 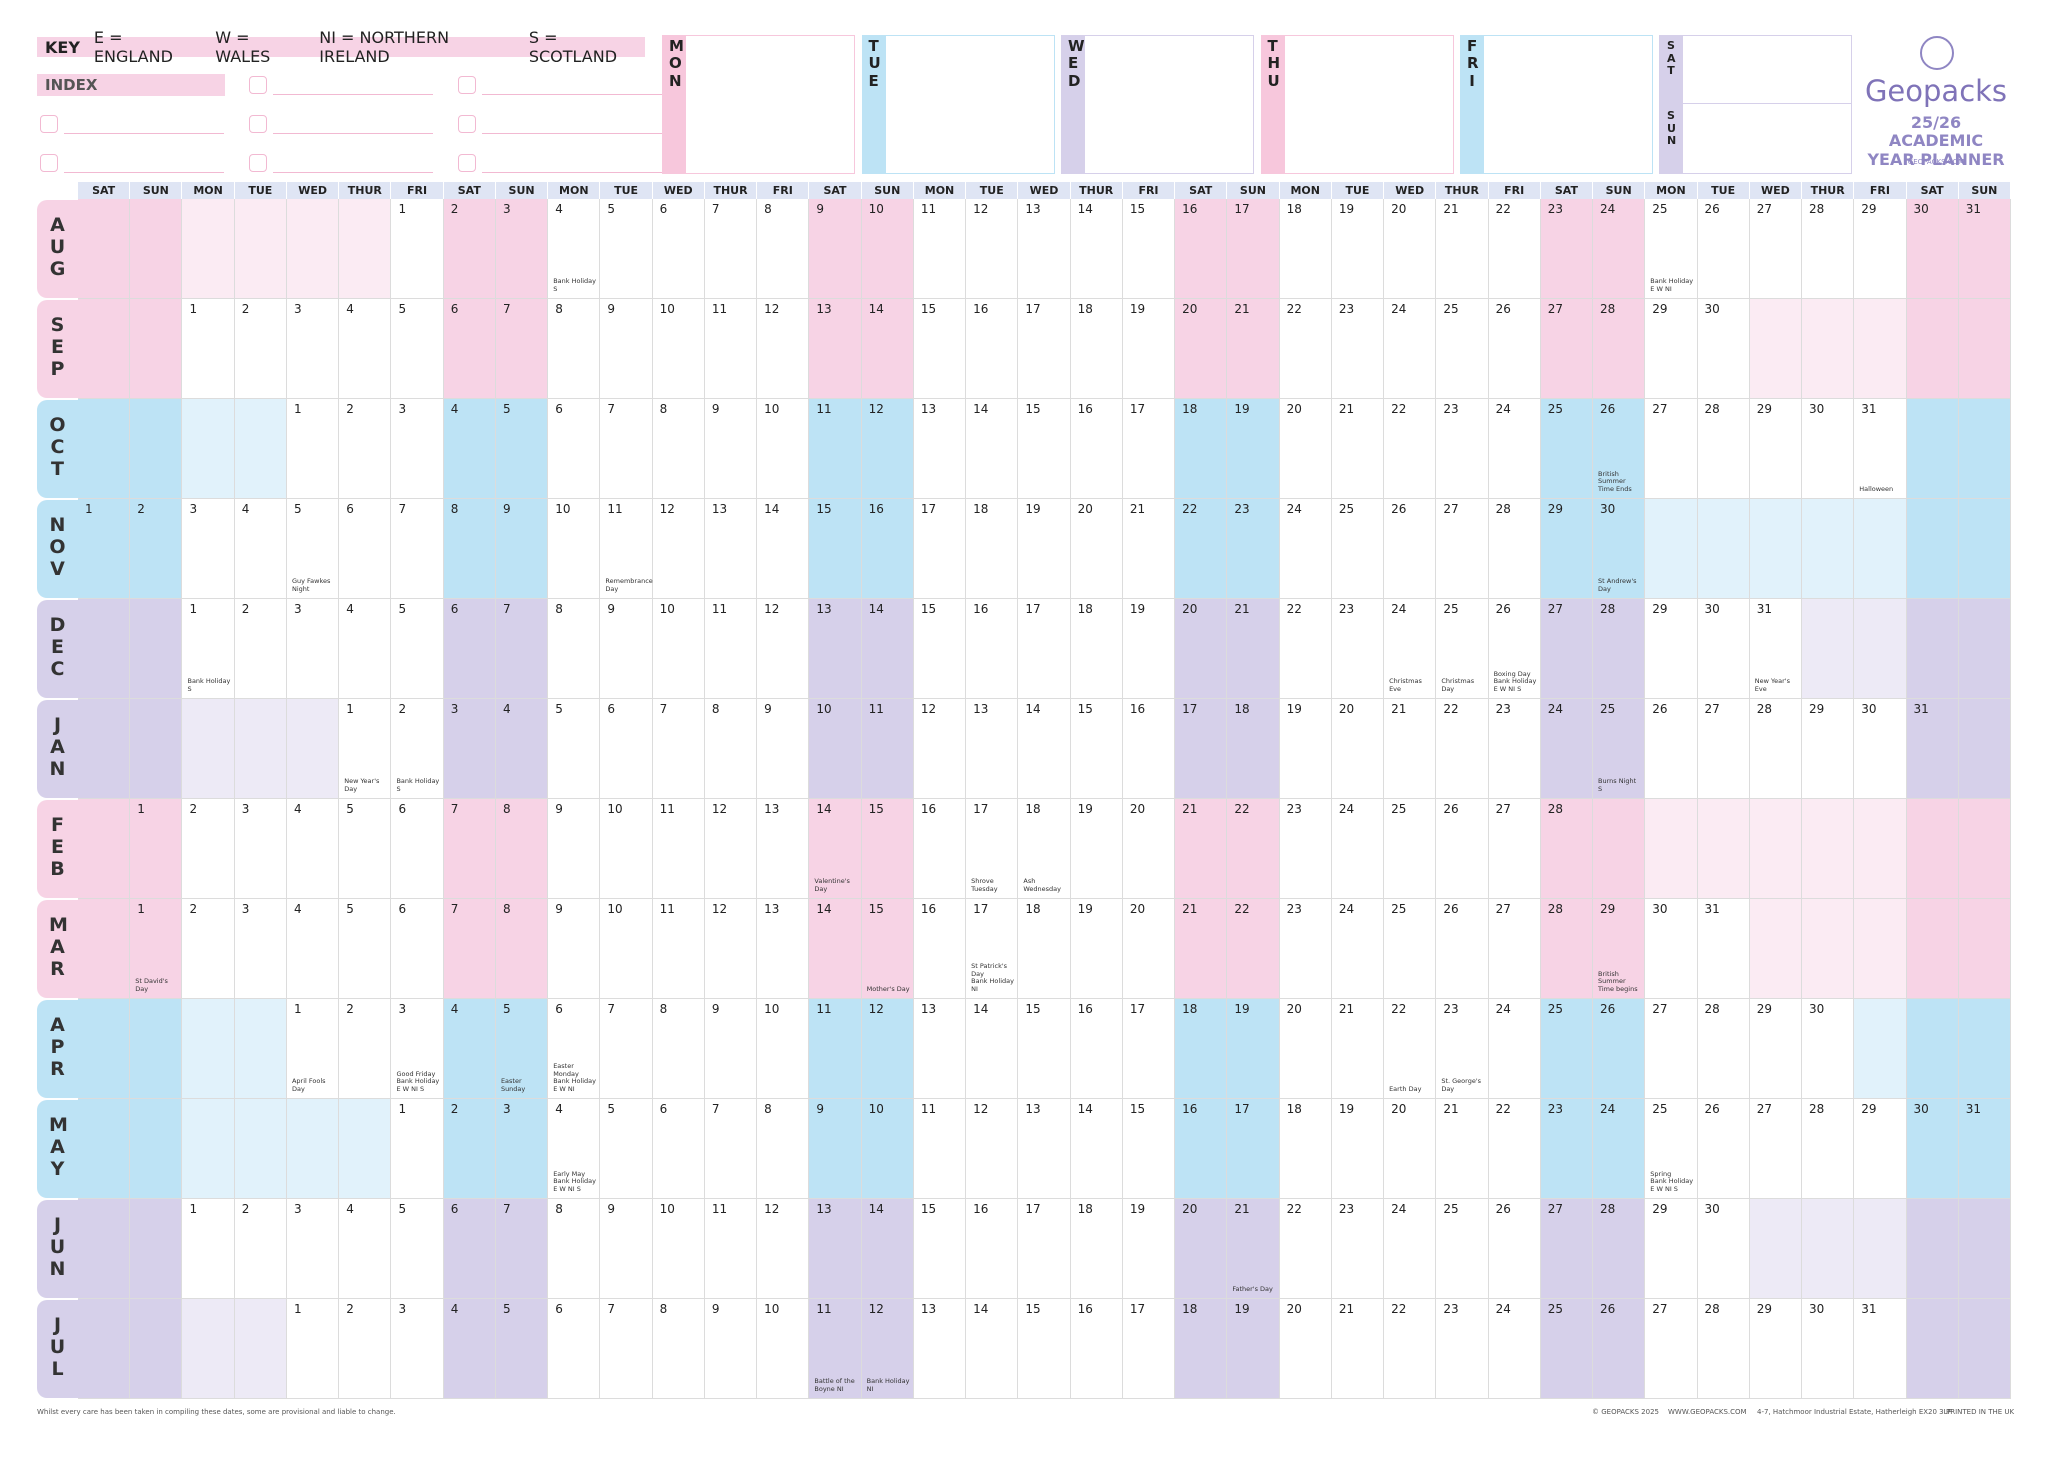 What do you see at coordinates (1462, 649) in the screenshot?
I see `day-cell: 25 Christmas Day` at bounding box center [1462, 649].